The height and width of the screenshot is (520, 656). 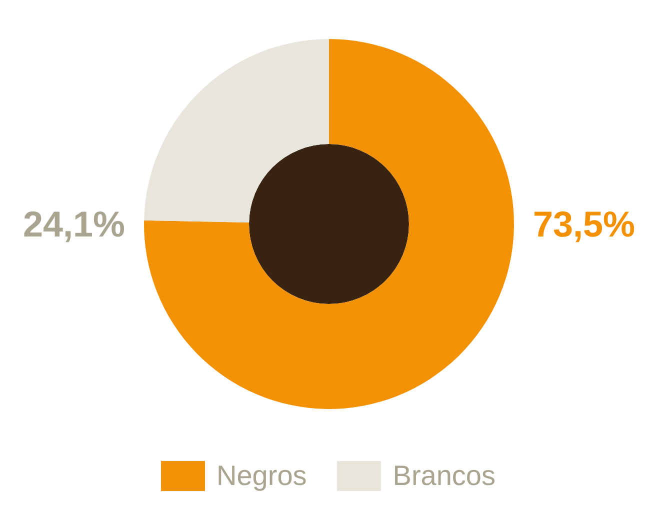 What do you see at coordinates (261, 476) in the screenshot?
I see `legend-label: Negros` at bounding box center [261, 476].